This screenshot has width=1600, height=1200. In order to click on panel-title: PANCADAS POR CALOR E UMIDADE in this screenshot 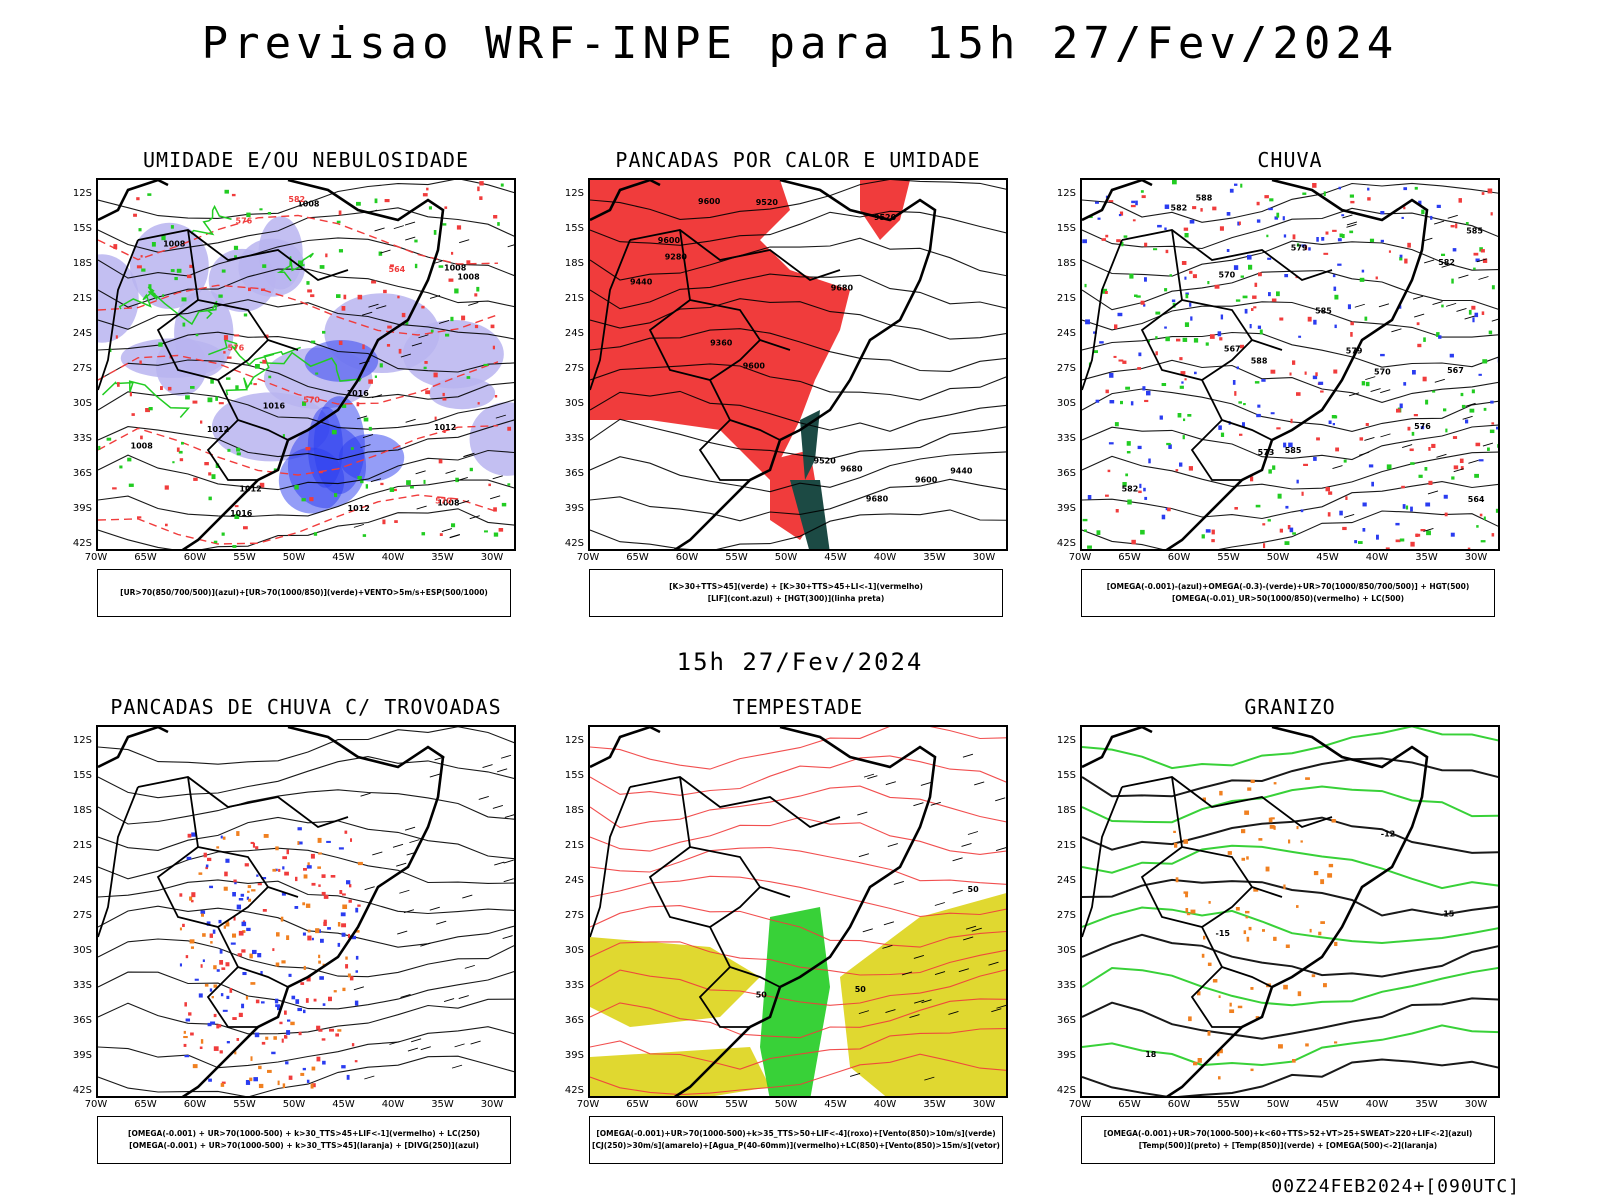, I will do `click(798, 160)`.